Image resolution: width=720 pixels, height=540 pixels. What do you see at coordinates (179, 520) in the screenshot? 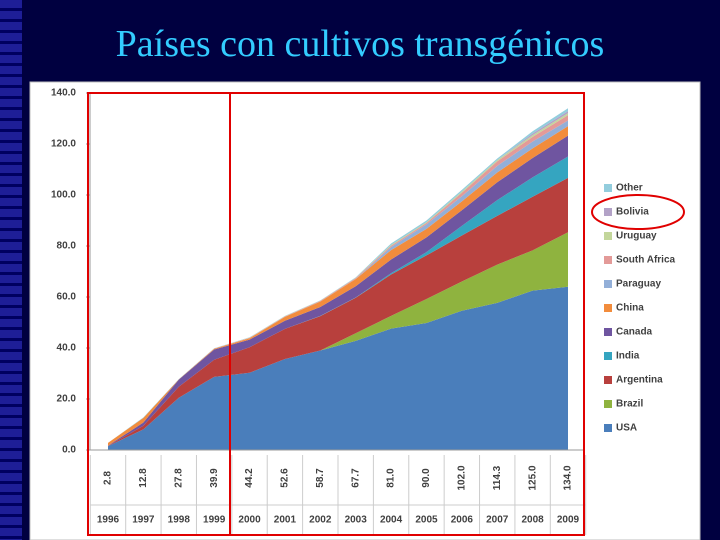
I see `x-tick-label: 1998` at bounding box center [179, 520].